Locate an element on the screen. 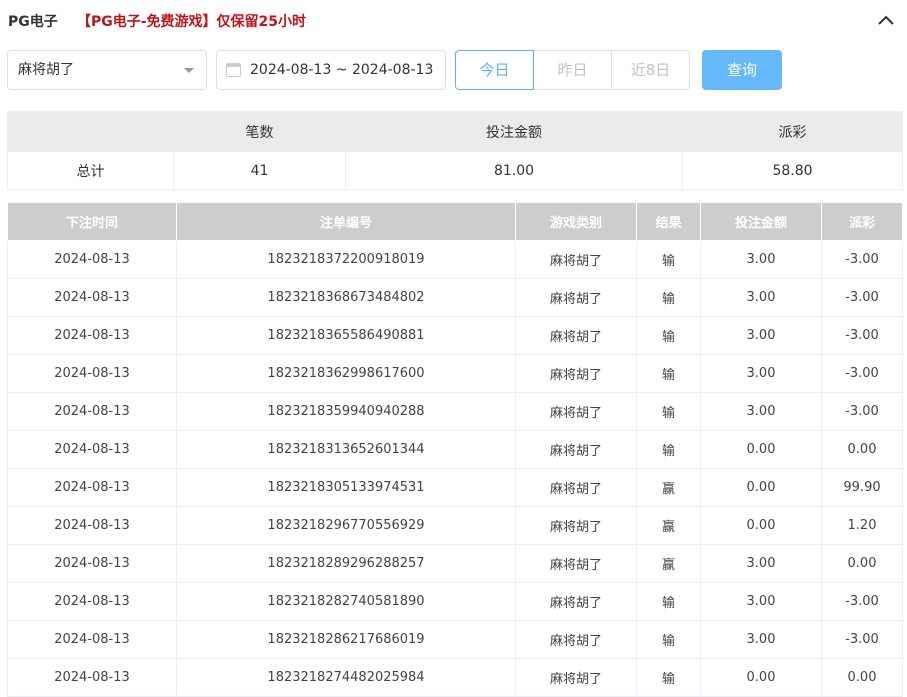  table-cell: 1823218296770556929 is located at coordinates (346, 525).